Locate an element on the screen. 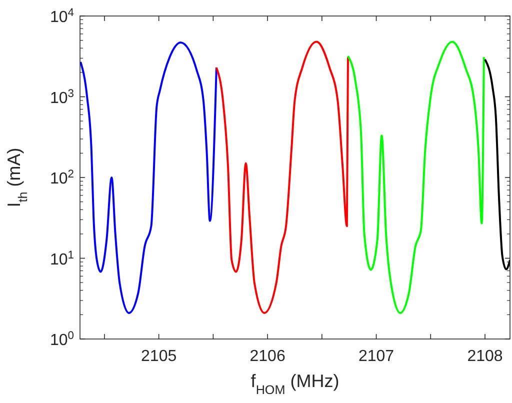  y-tick-label: 10$^{4}$ is located at coordinates (62, 16).